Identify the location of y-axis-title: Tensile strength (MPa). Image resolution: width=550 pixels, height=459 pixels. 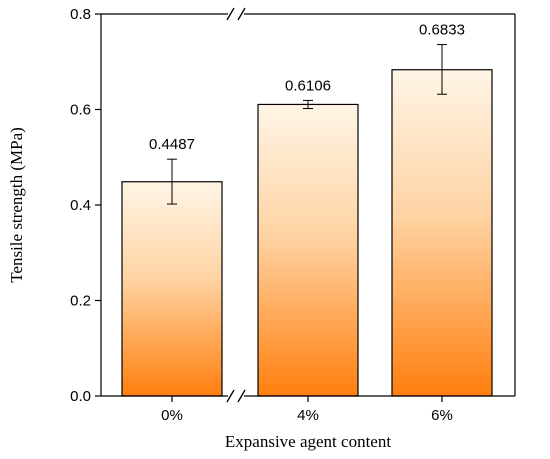
(16, 205).